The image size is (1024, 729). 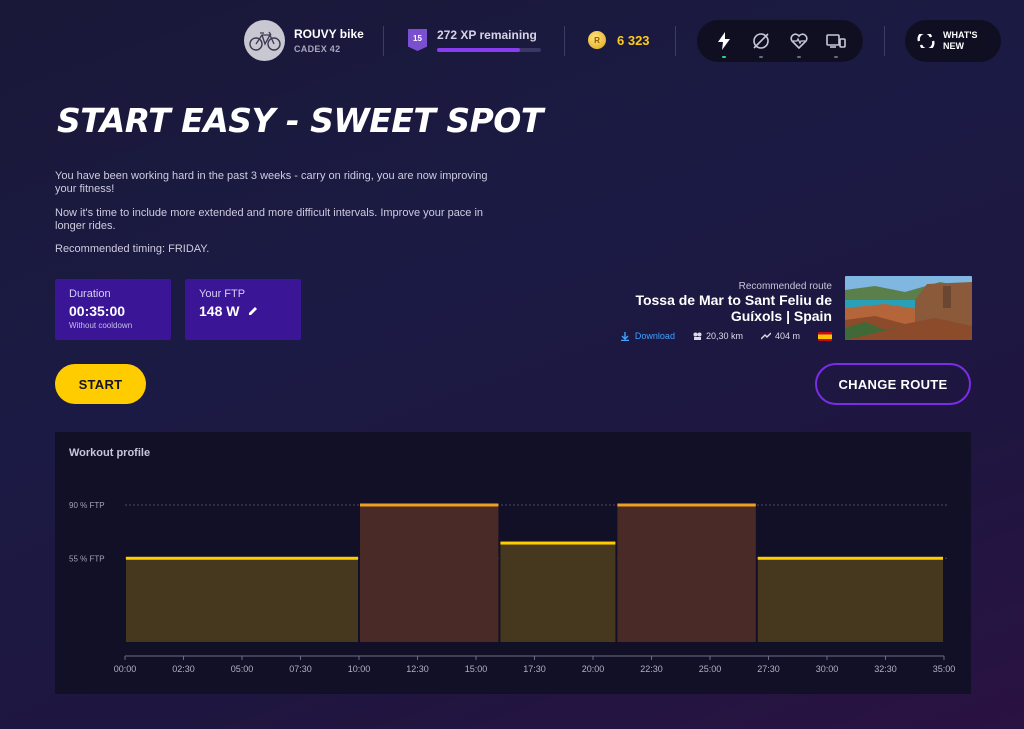 I want to click on sensor-heart-rate, so click(x=799, y=42).